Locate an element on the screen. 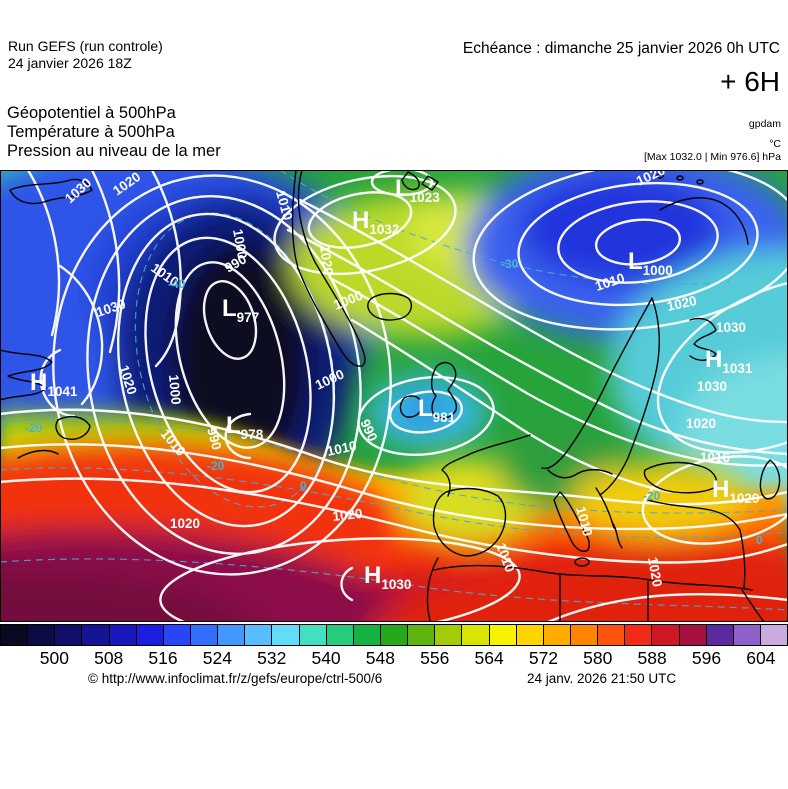  pressure-center-l-981: L981 is located at coordinates (437, 410).